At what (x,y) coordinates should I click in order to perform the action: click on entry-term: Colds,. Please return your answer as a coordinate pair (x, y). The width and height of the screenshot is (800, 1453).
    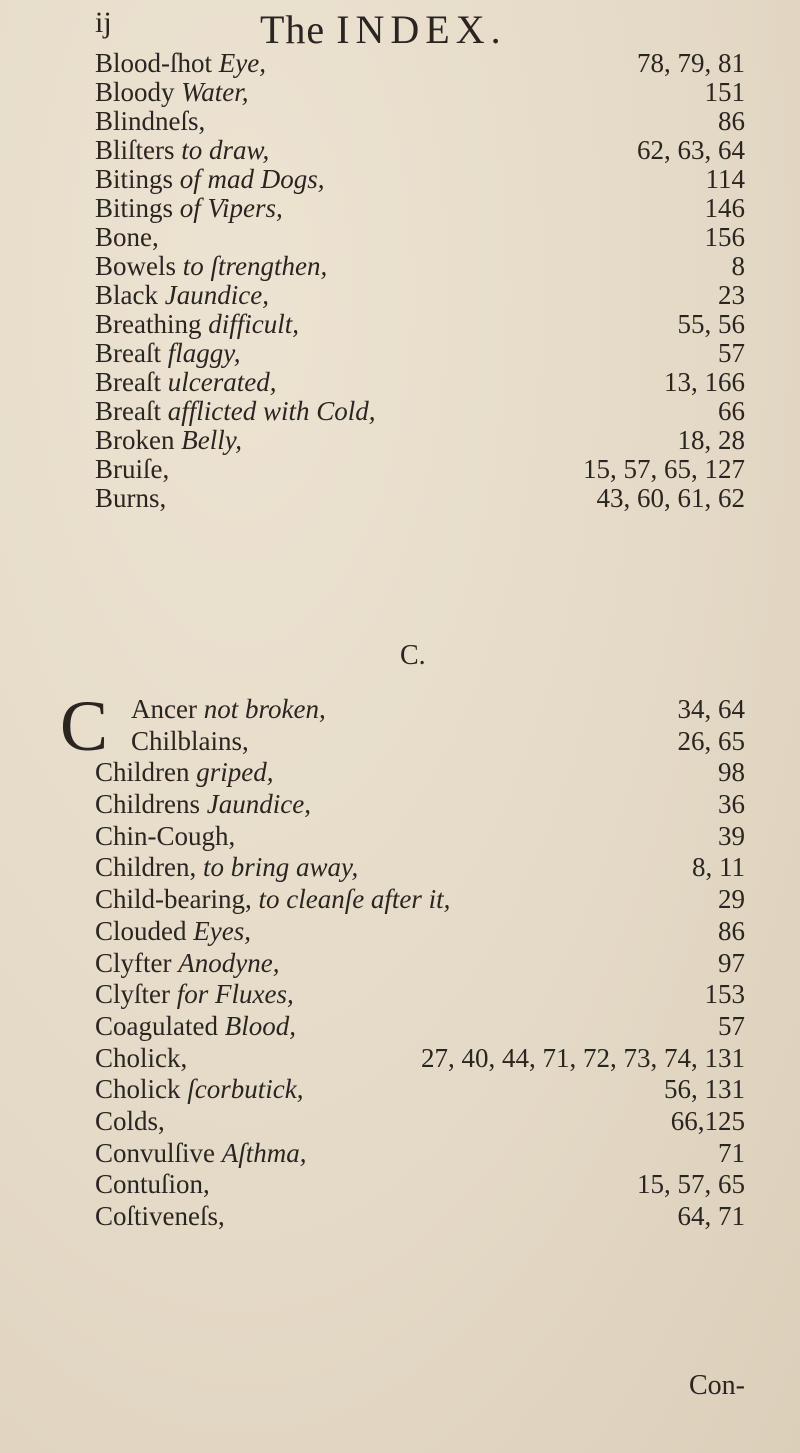
    Looking at the image, I should click on (130, 1121).